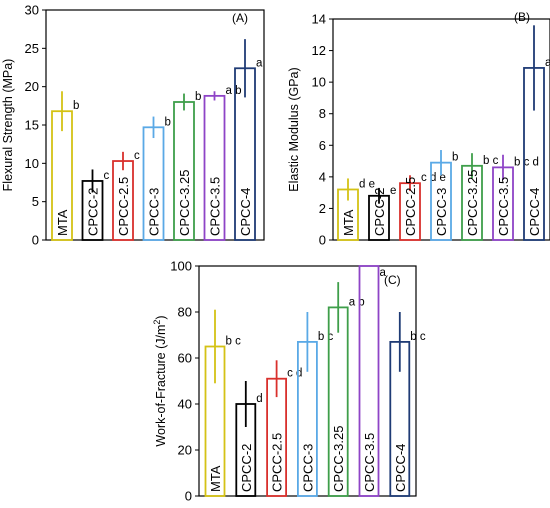  What do you see at coordinates (393, 191) in the screenshot?
I see `significance-label: e` at bounding box center [393, 191].